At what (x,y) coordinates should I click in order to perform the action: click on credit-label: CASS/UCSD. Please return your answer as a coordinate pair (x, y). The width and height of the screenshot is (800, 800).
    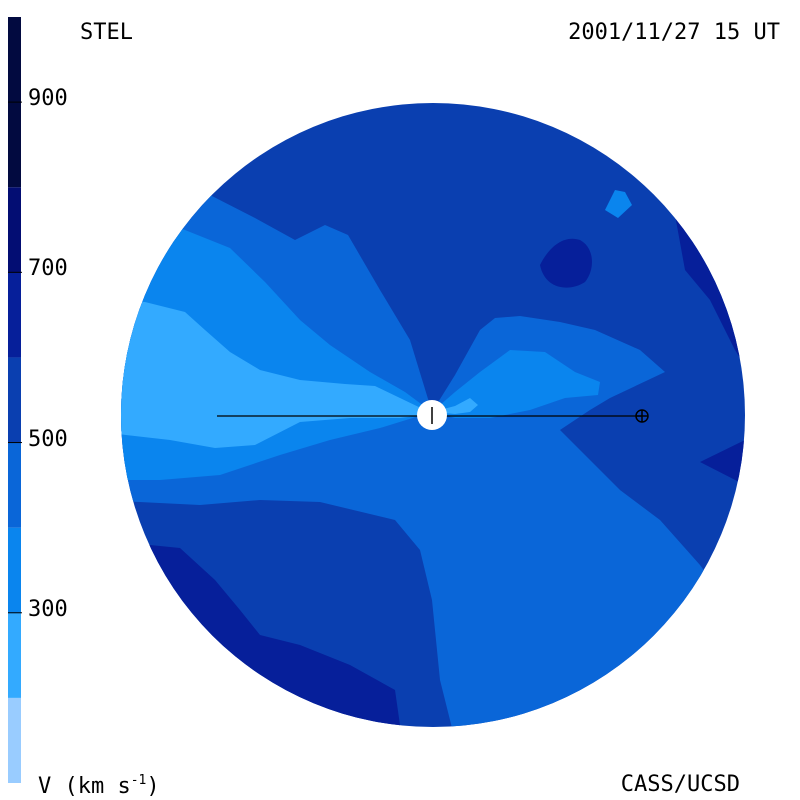
    Looking at the image, I should click on (680, 784).